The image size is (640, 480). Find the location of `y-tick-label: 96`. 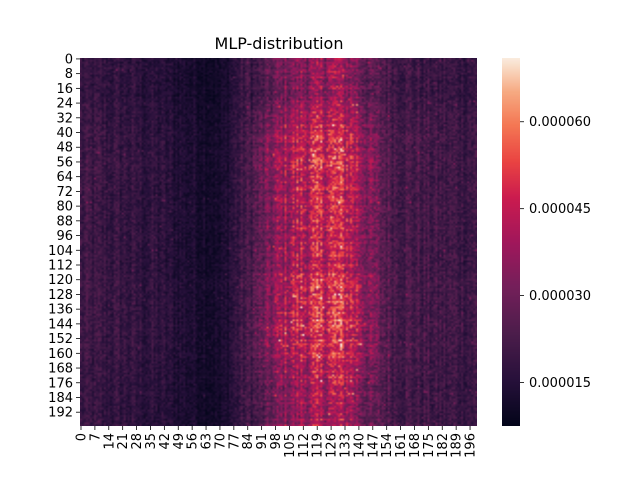

y-tick-label: 96 is located at coordinates (64, 236).